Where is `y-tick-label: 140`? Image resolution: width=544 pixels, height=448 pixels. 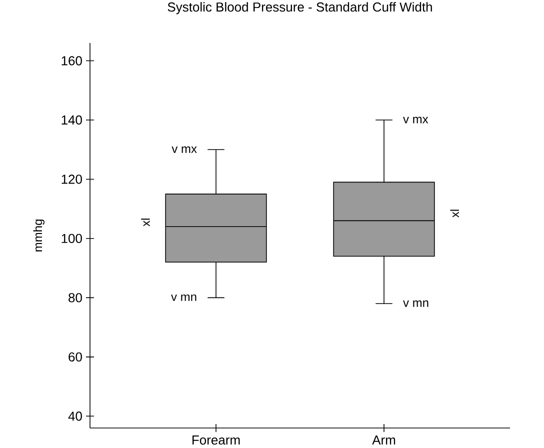
y-tick-label: 140 is located at coordinates (72, 120).